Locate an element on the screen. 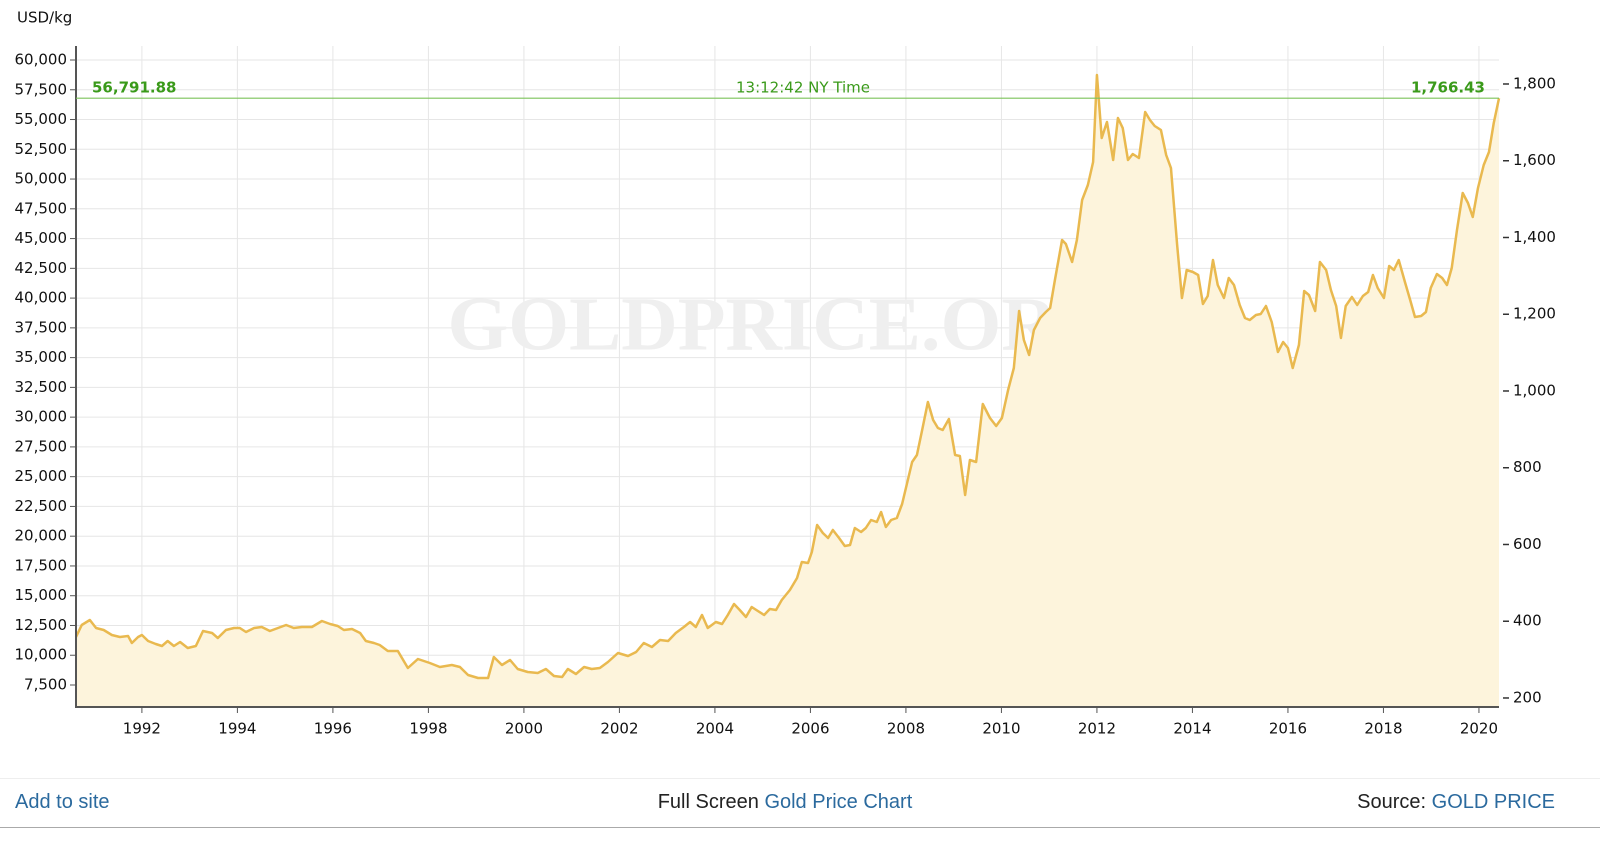  y-tick-label: 17,500 is located at coordinates (41, 565).